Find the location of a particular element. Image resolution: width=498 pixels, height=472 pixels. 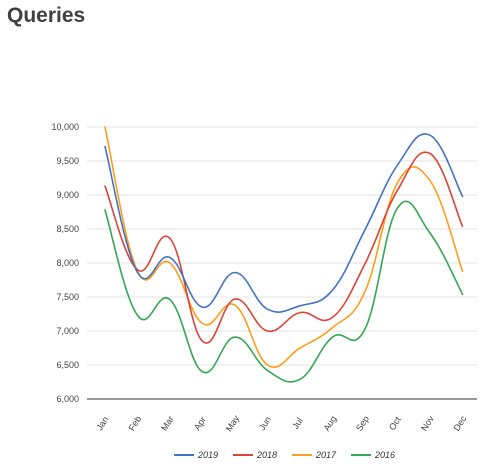

legend-label: 2019 is located at coordinates (207, 455).